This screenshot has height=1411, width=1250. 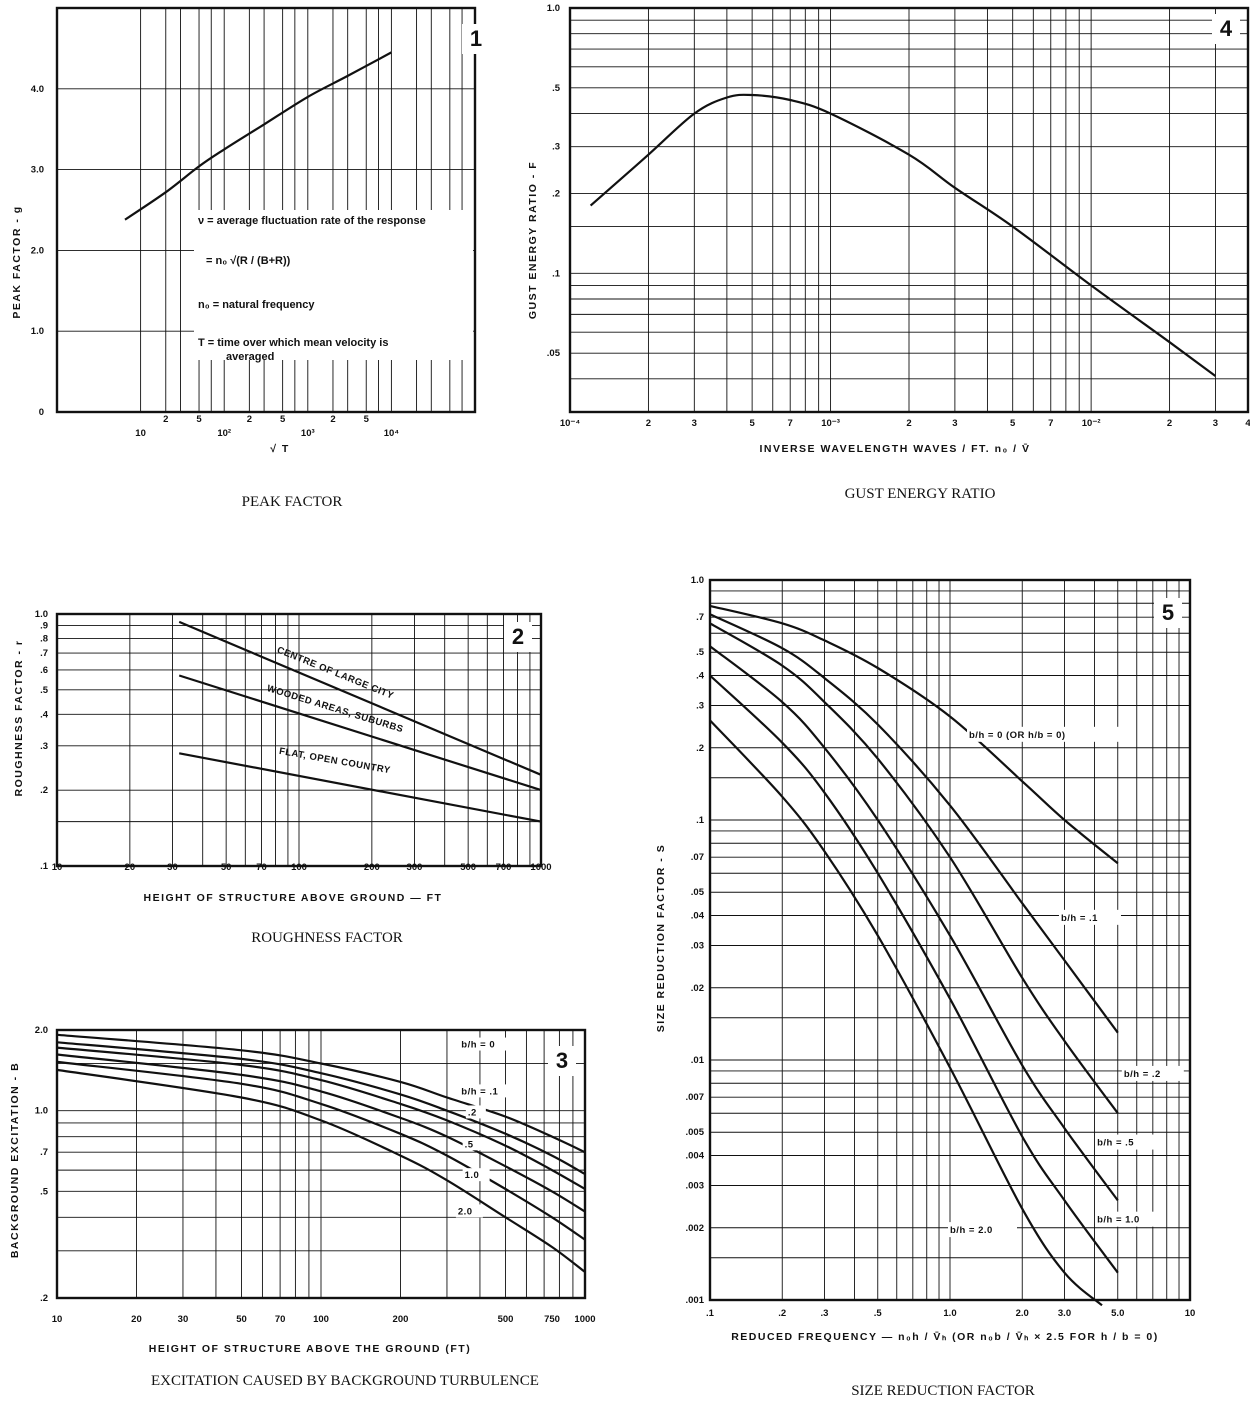 I want to click on size-y-tick-label: .07, so click(x=697, y=857).